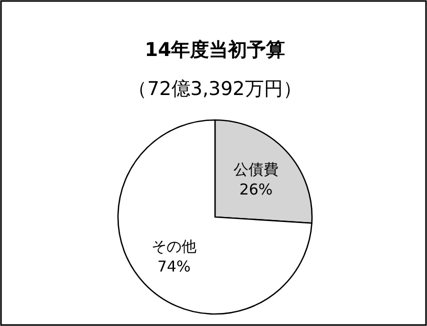 The image size is (427, 326). What do you see at coordinates (215, 89) in the screenshot?
I see `chart-subtitle: （72億3,392万円）` at bounding box center [215, 89].